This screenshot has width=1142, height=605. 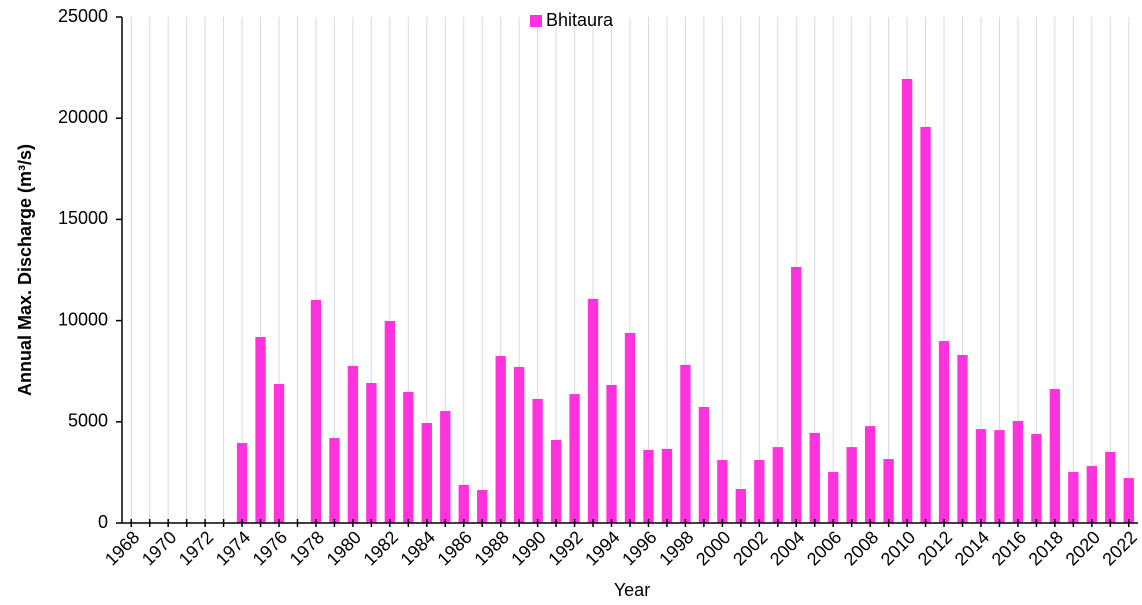 What do you see at coordinates (565, 548) in the screenshot?
I see `x-tick-label: 1992` at bounding box center [565, 548].